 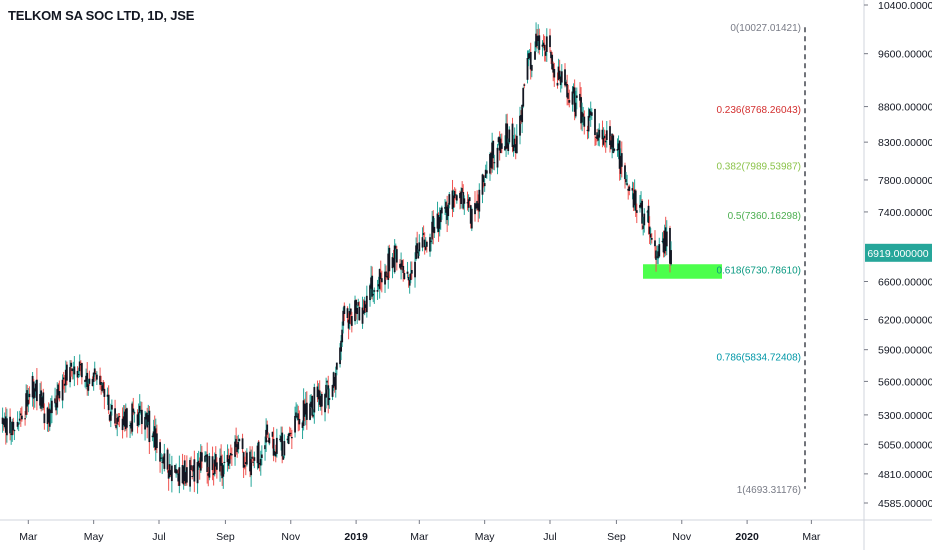 What do you see at coordinates (94, 537) in the screenshot?
I see `time-tick-label: May` at bounding box center [94, 537].